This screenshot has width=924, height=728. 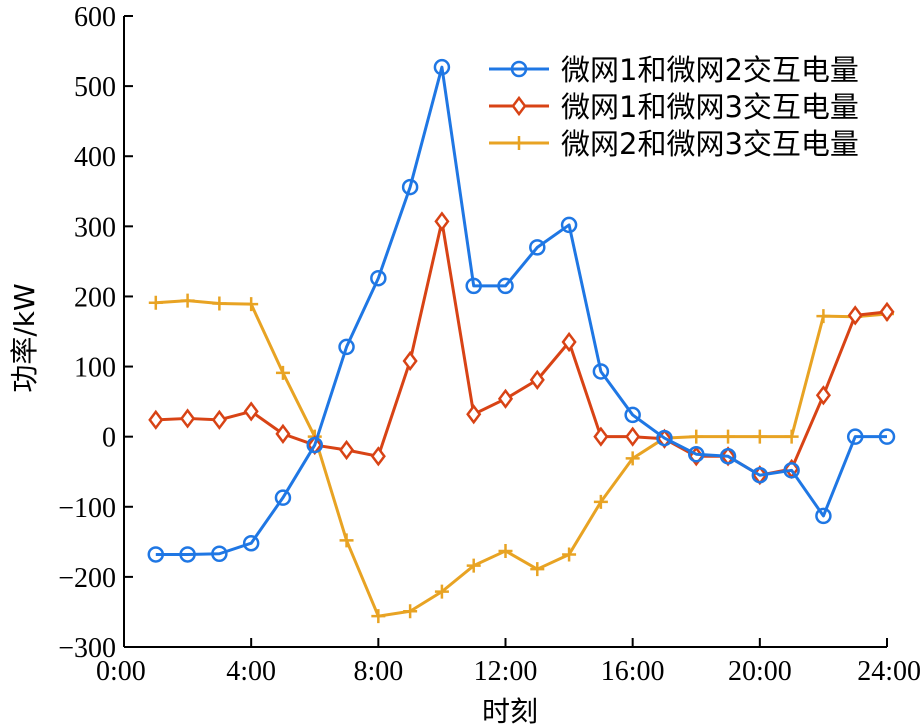 What do you see at coordinates (109, 438) in the screenshot?
I see `y-tick-label: 0` at bounding box center [109, 438].